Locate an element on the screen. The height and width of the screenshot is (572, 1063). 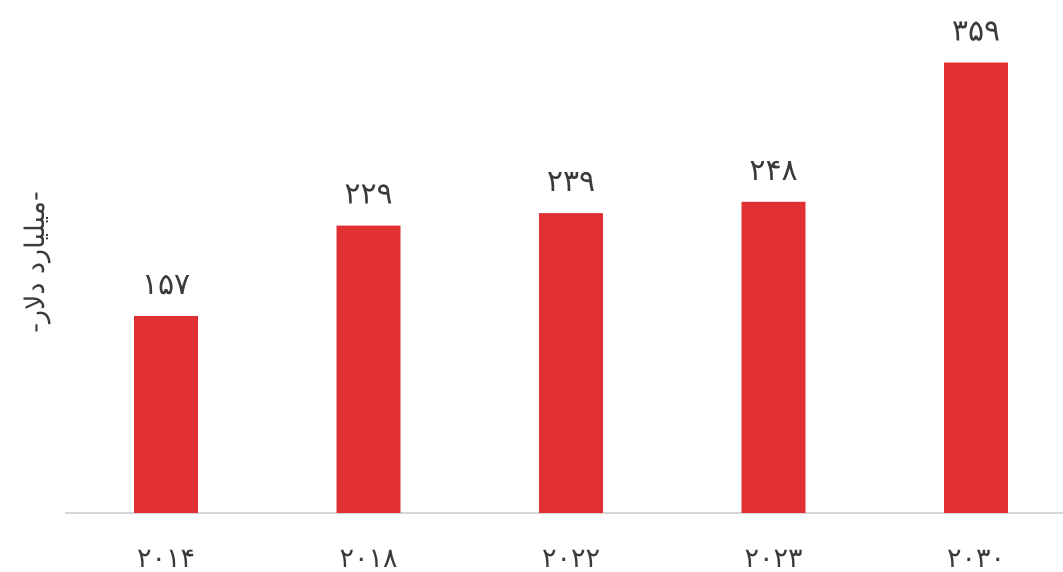
x-tick-label-2: ۲۰۲۲ is located at coordinates (571, 557).